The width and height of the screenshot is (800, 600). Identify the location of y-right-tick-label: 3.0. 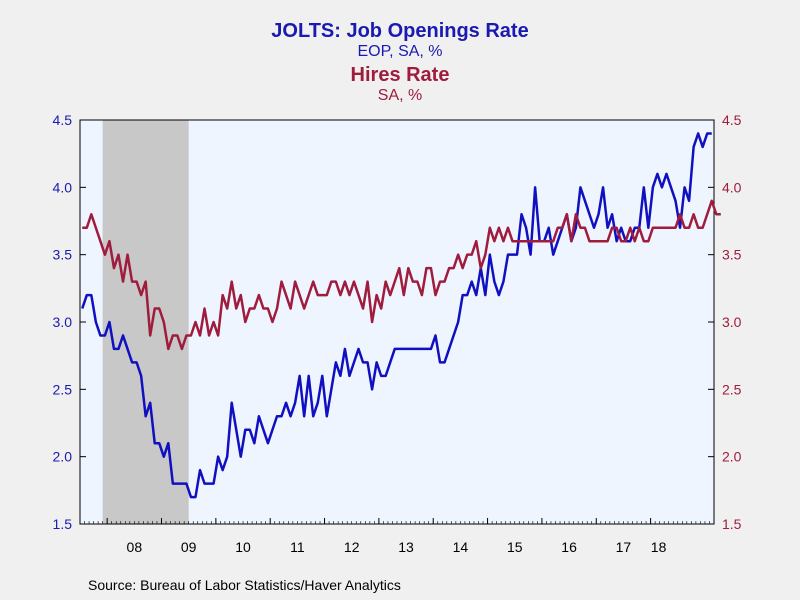
(732, 322).